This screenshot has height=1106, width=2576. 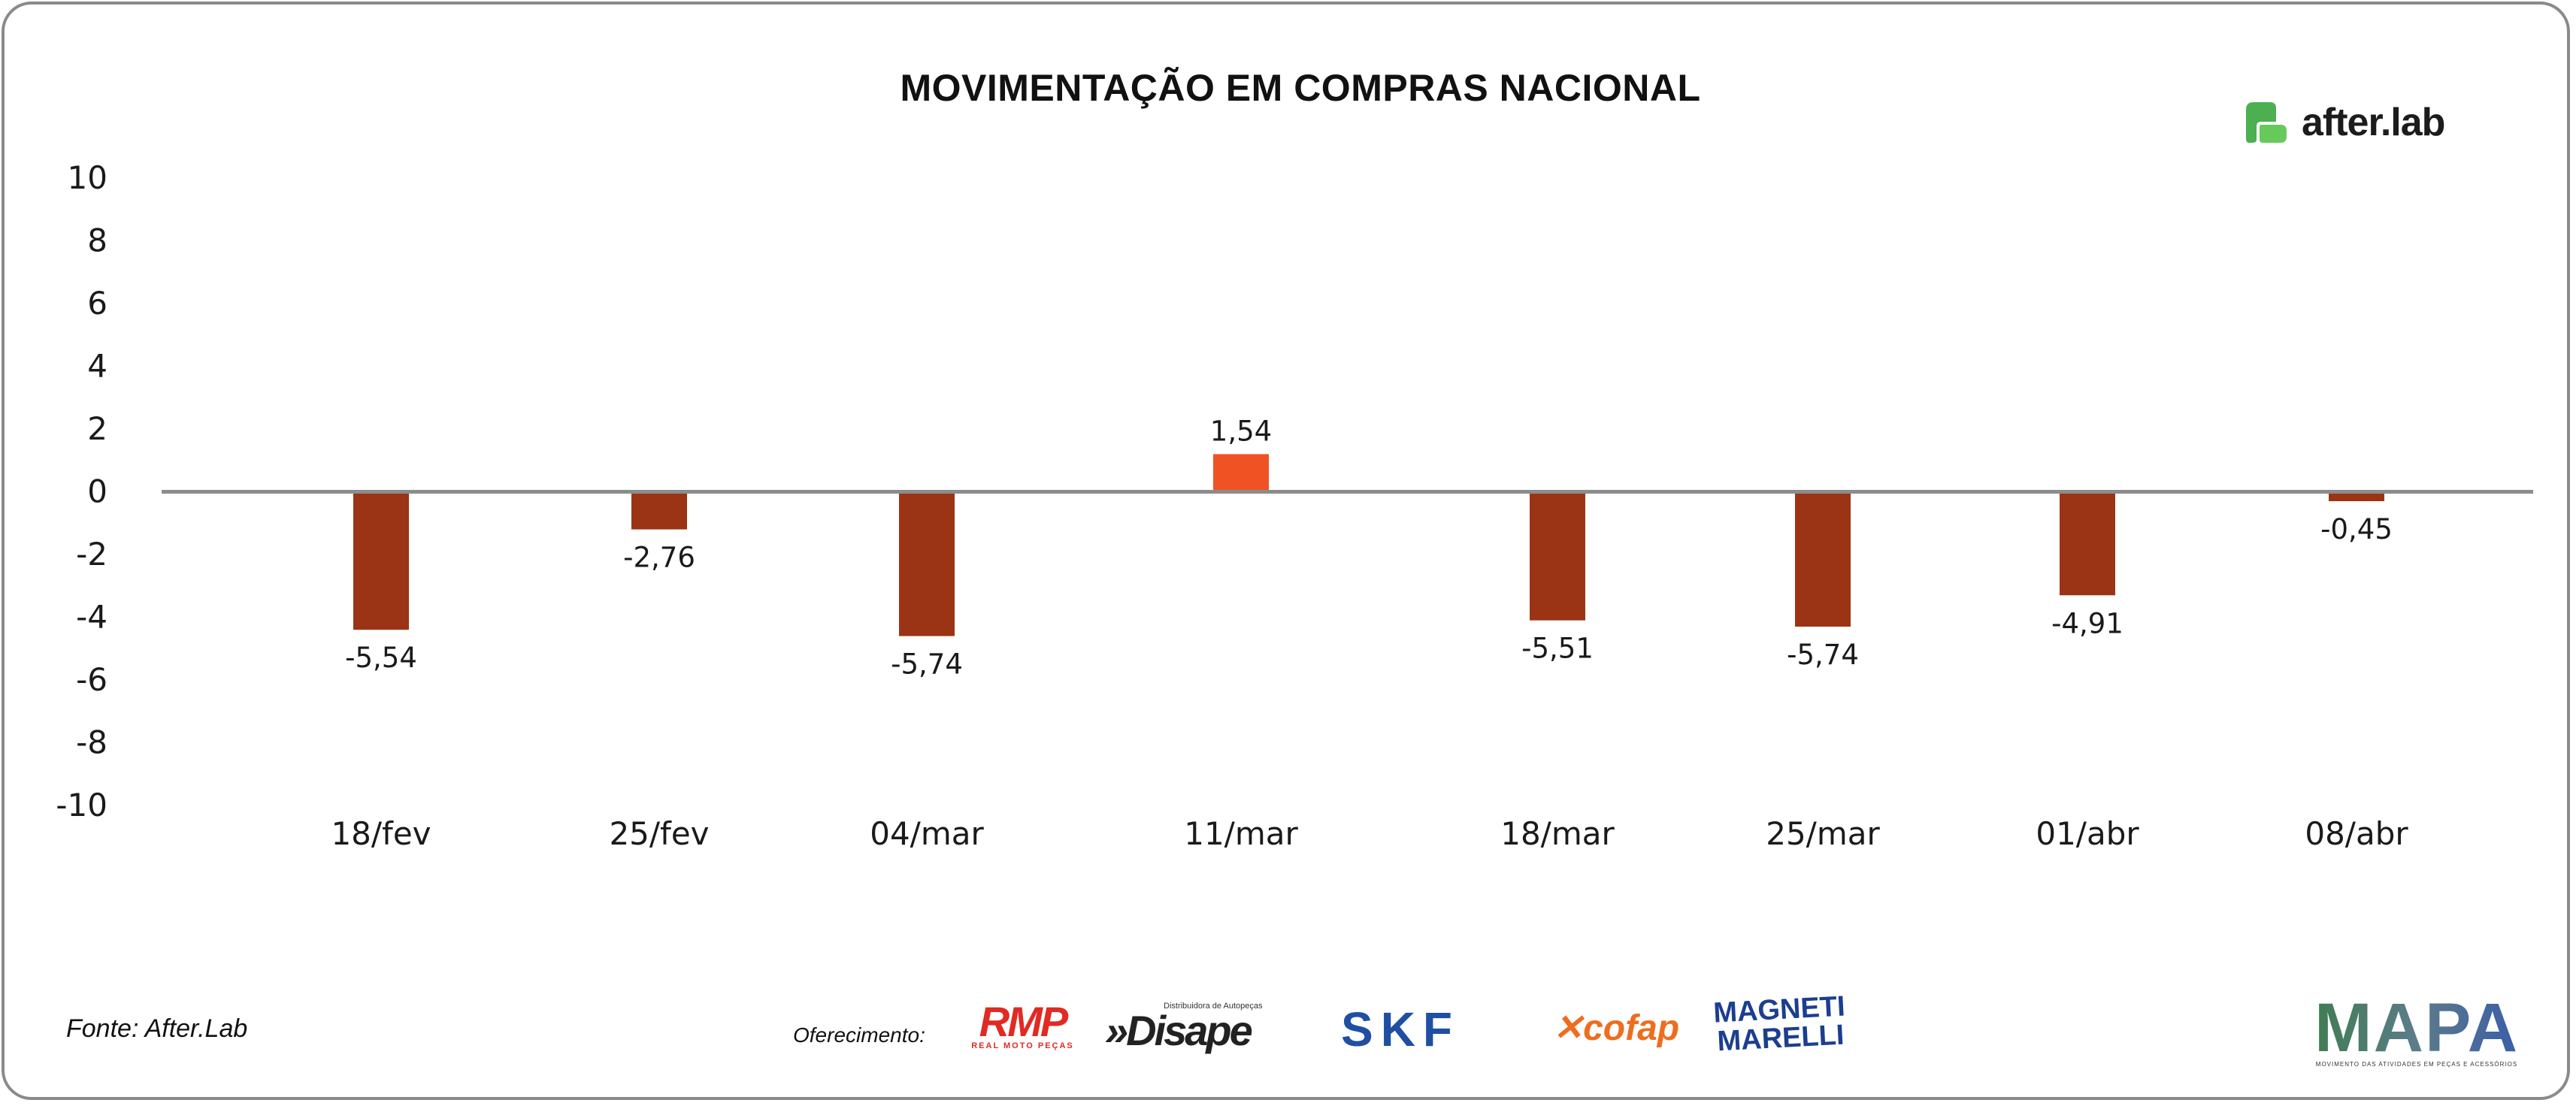 I want to click on x-tick-label: 25/mar, so click(x=1823, y=834).